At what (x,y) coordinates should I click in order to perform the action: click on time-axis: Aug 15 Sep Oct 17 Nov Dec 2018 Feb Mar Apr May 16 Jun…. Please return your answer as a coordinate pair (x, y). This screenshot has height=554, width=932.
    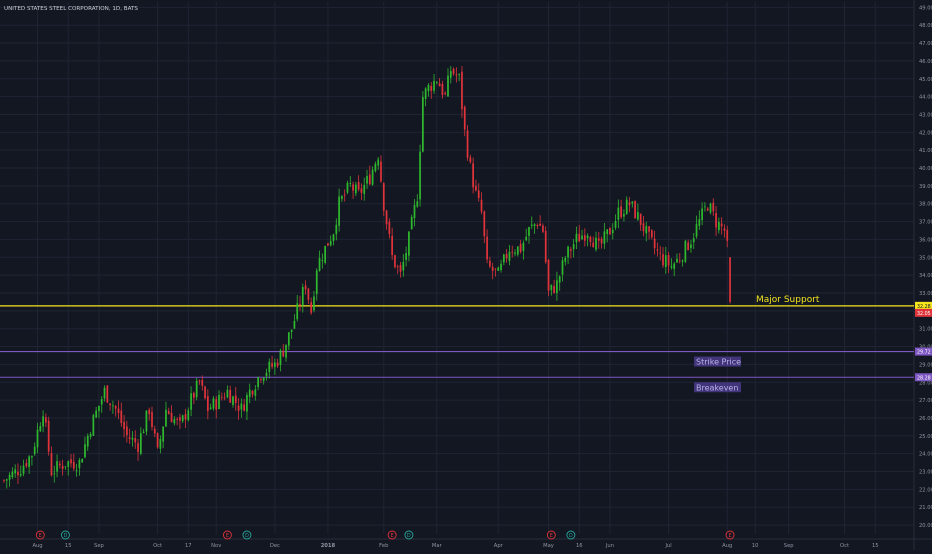
    Looking at the image, I should click on (455, 546).